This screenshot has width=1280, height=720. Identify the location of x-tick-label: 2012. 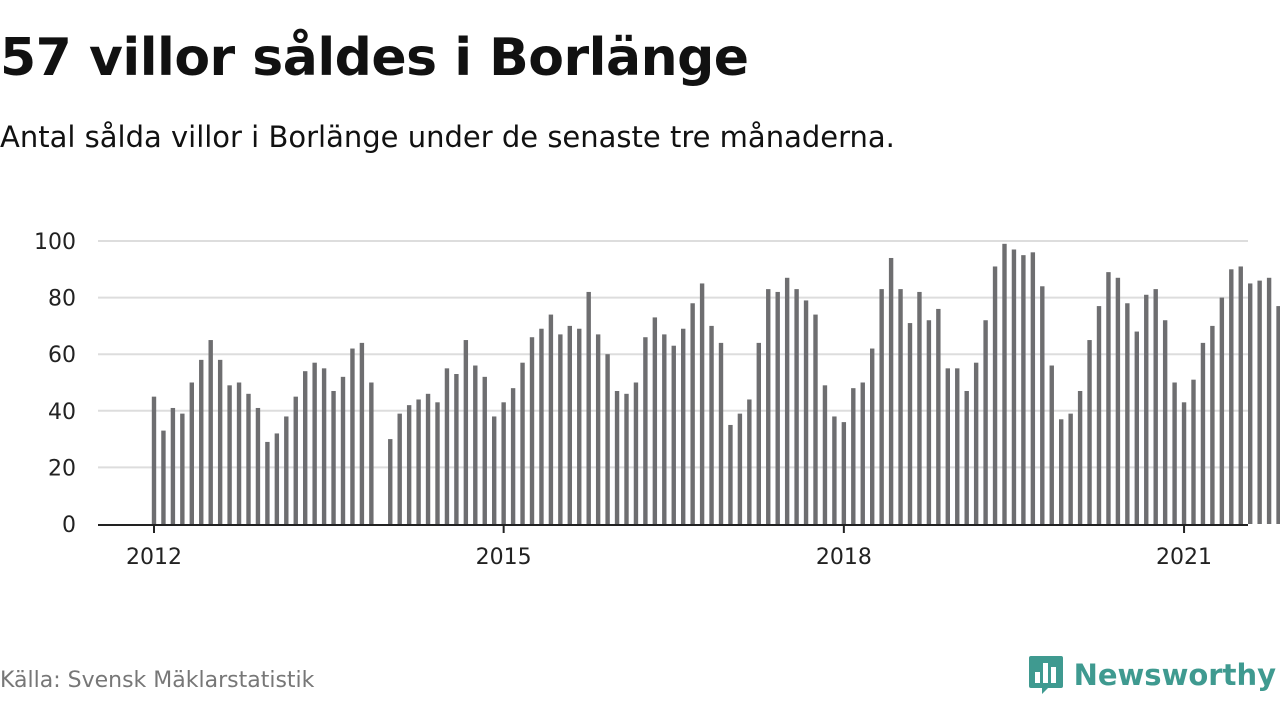
(154, 557).